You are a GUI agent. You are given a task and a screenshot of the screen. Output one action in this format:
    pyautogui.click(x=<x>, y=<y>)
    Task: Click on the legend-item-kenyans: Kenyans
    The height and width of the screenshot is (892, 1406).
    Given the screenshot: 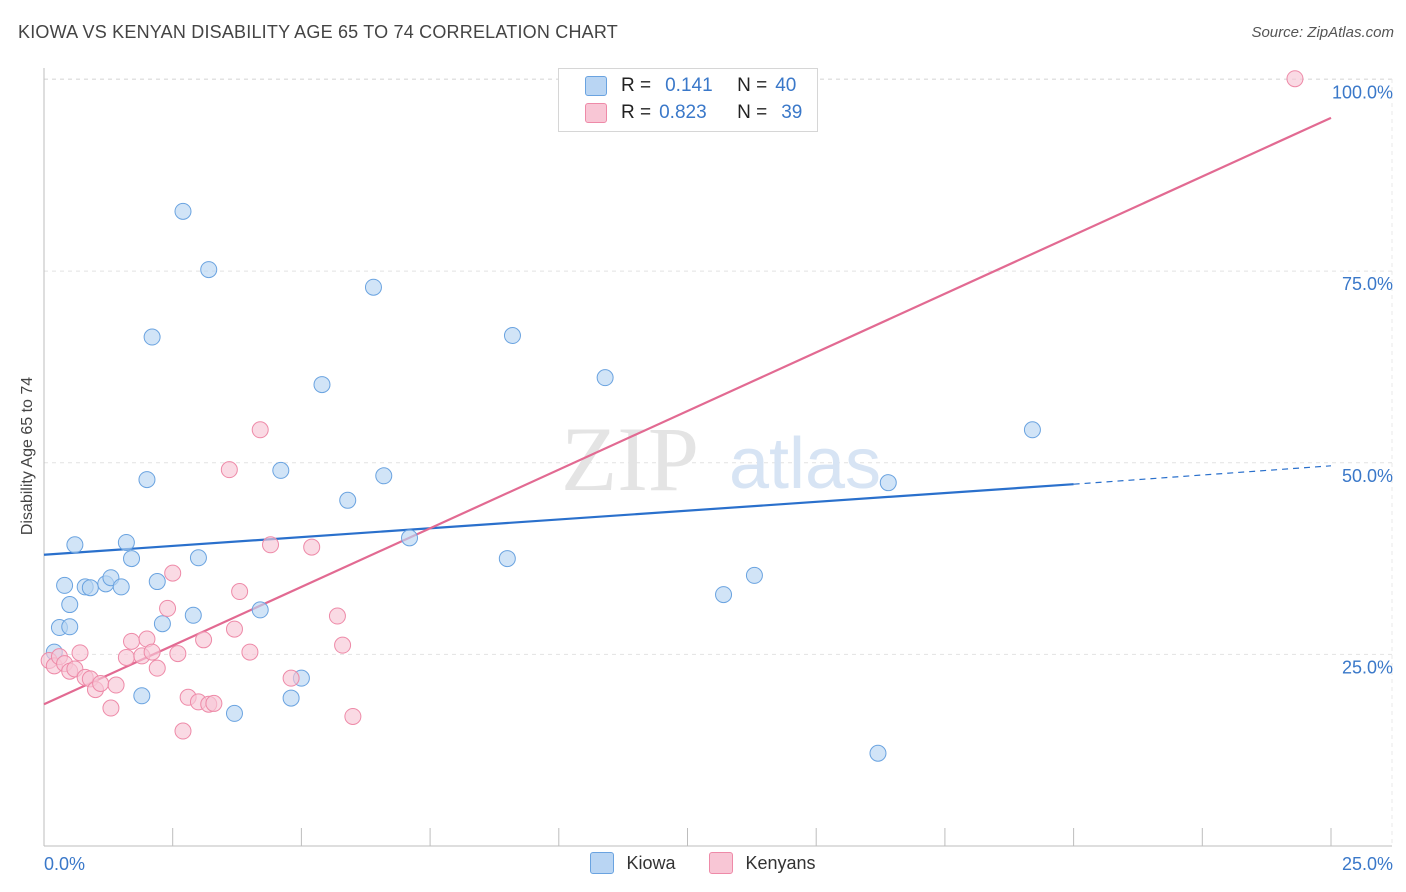 What is the action you would take?
    pyautogui.click(x=762, y=863)
    